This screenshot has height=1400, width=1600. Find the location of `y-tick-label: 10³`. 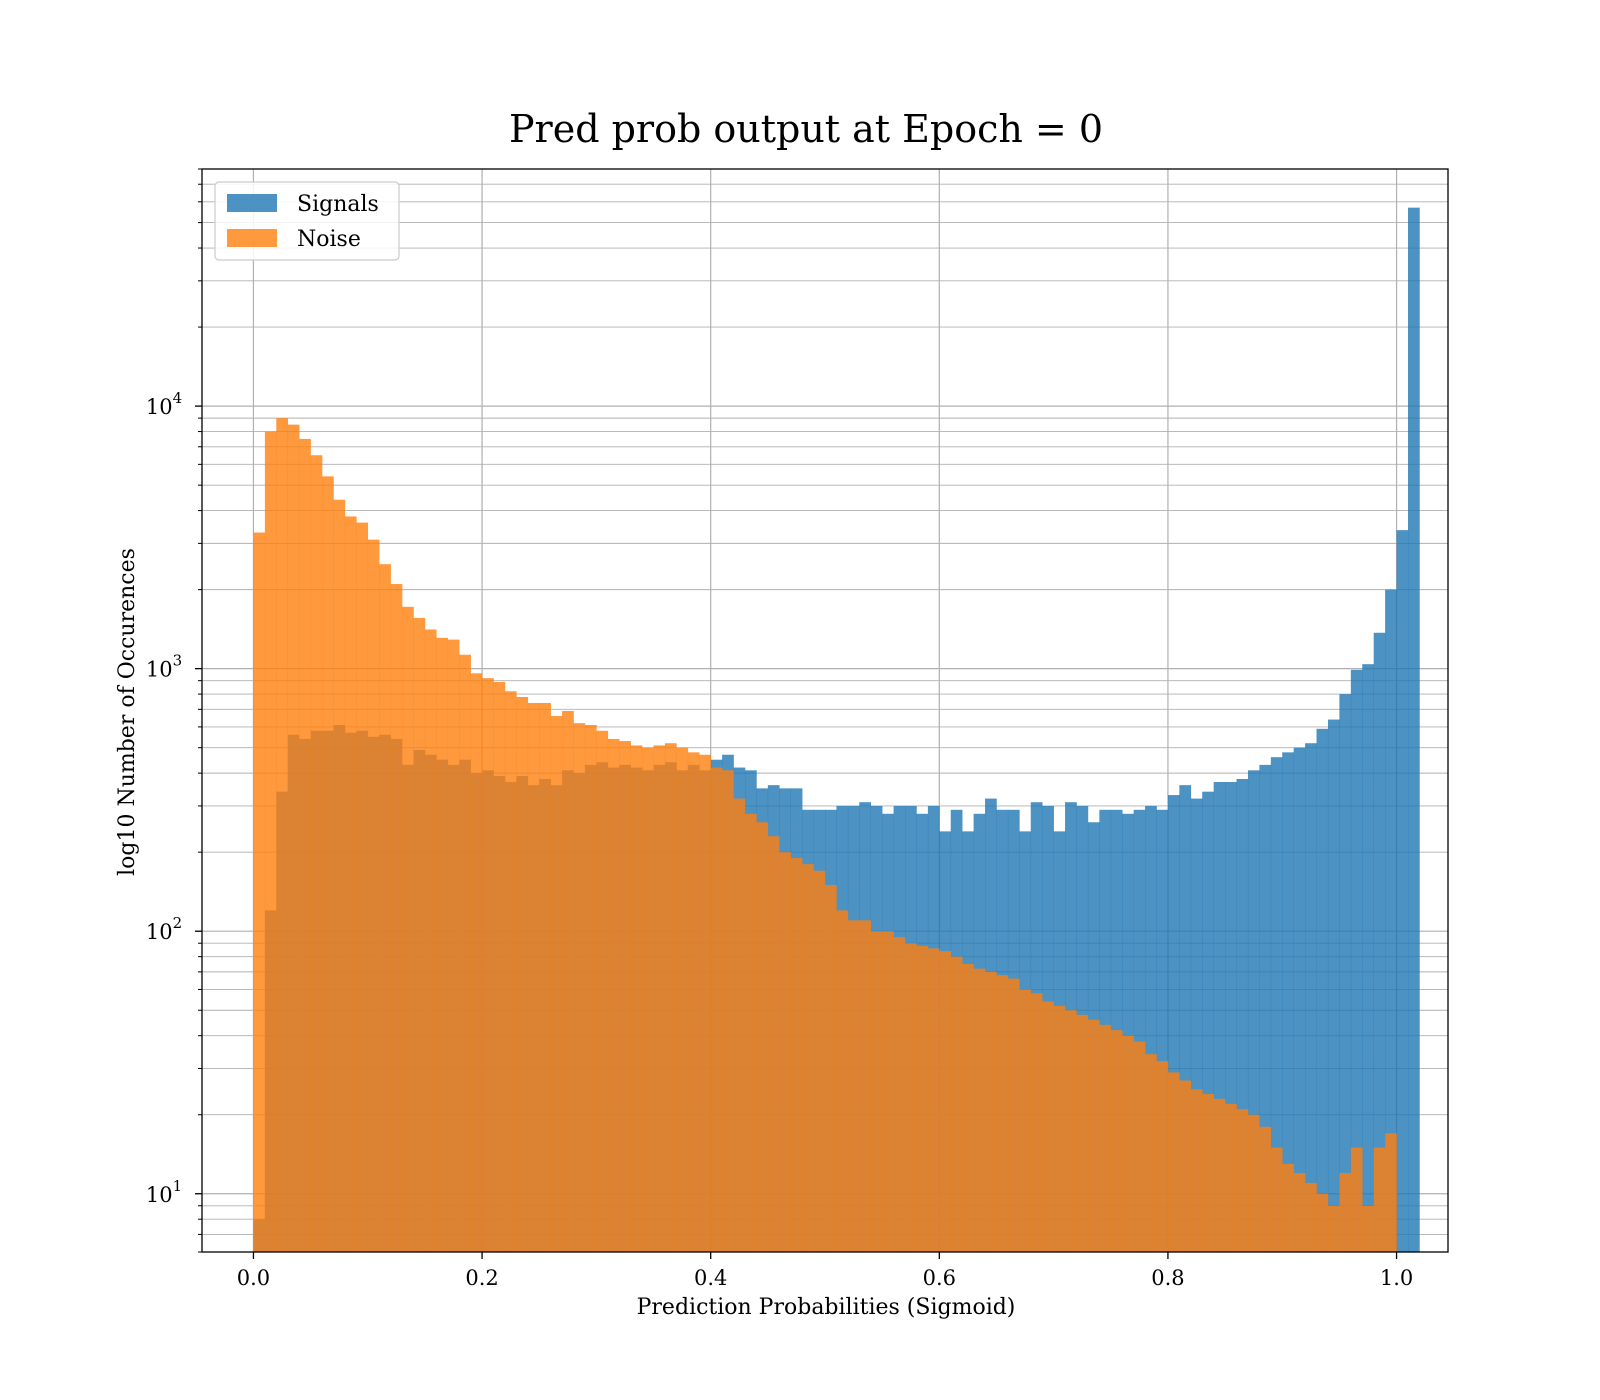

y-tick-label: 10³ is located at coordinates (164, 667).